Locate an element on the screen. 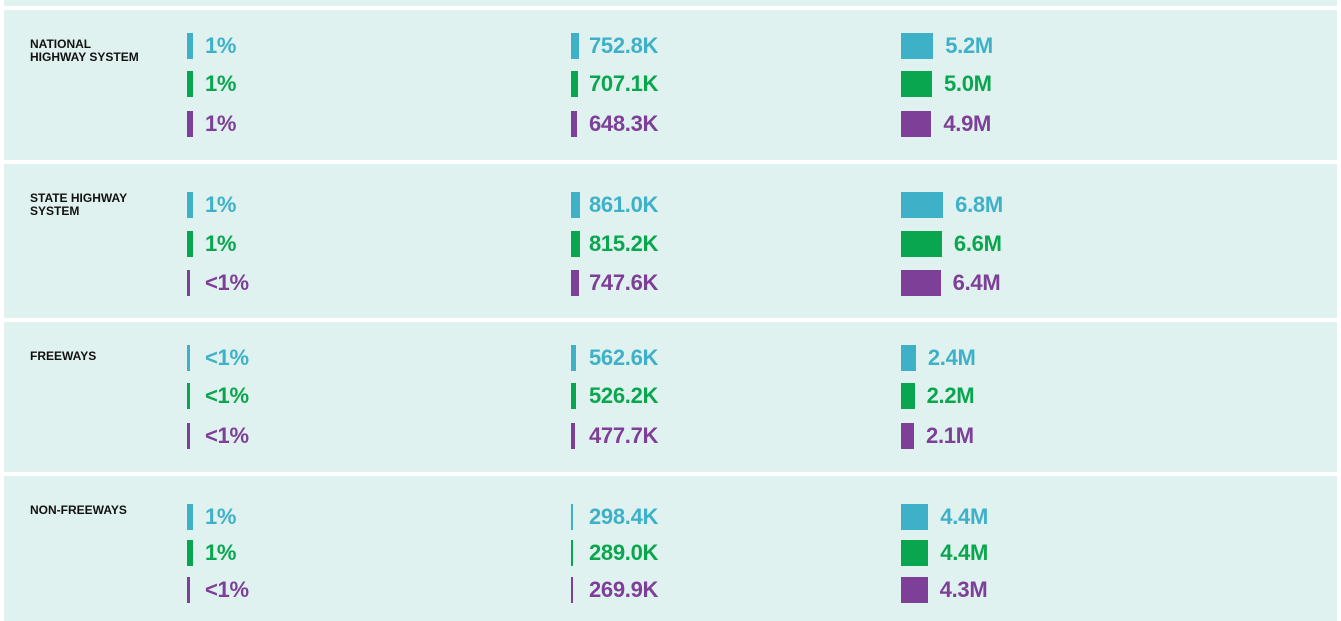 This screenshot has height=621, width=1341. row-label: NON-FREEWAYS is located at coordinates (78, 510).